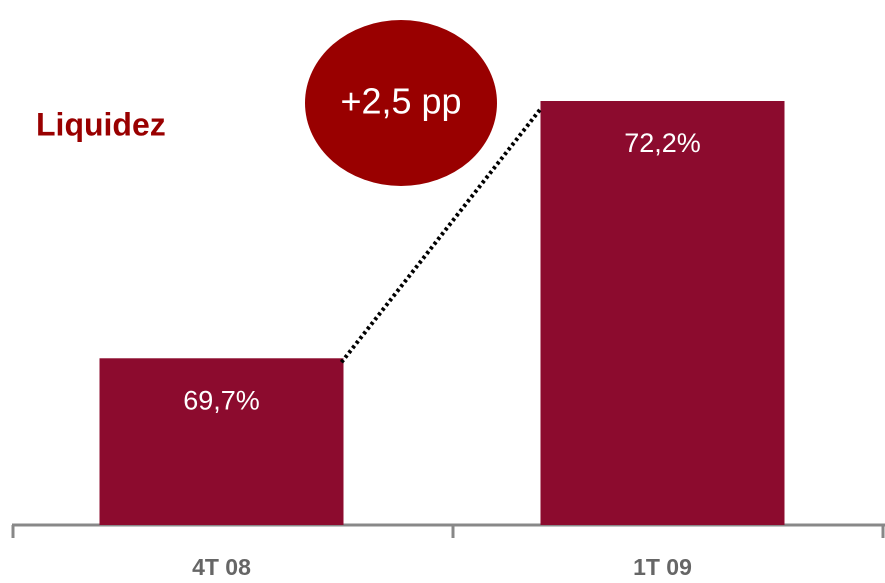 The image size is (885, 583). I want to click on bar, so click(221, 441).